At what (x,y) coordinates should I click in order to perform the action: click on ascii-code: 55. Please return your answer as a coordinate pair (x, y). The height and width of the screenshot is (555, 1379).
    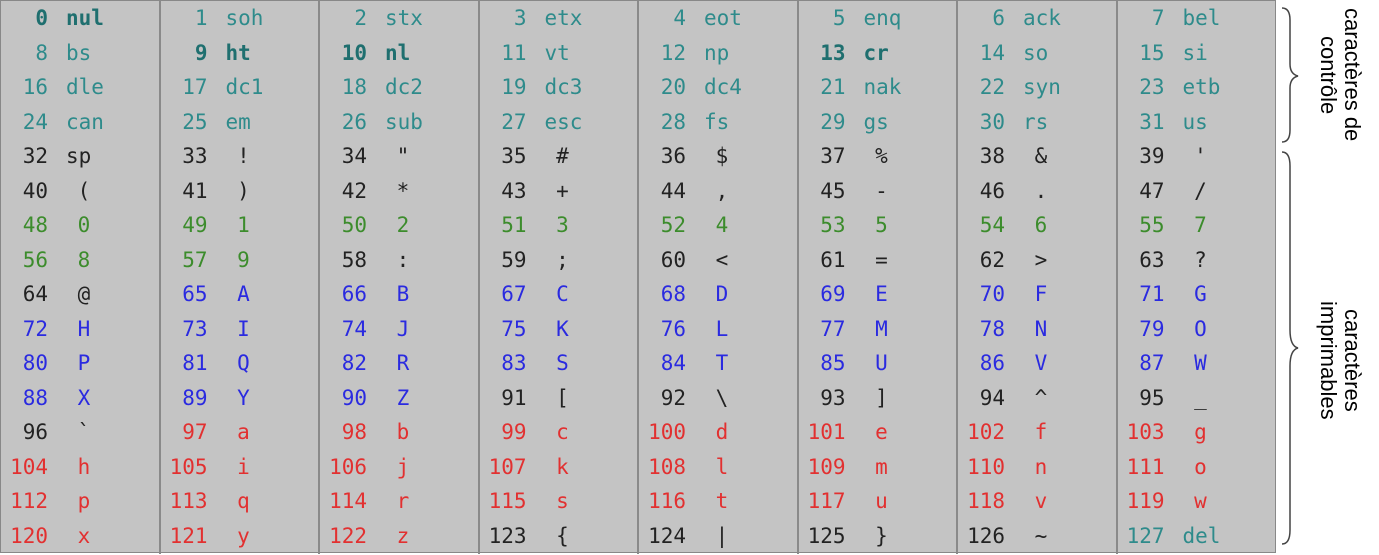
    Looking at the image, I should click on (1152, 225).